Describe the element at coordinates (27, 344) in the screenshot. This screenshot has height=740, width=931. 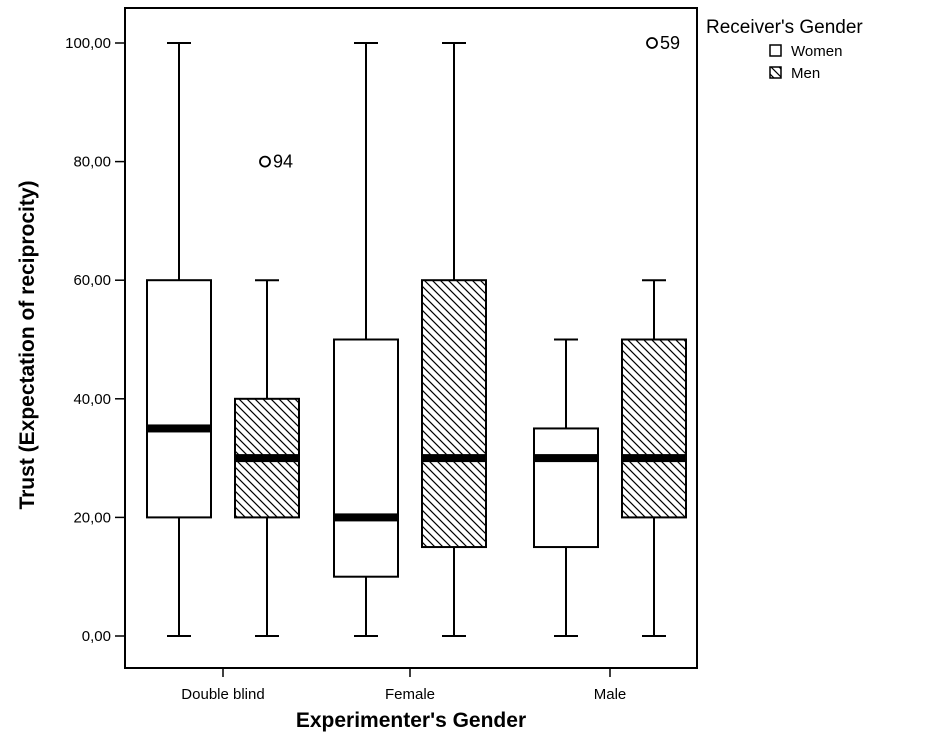
I see `y-axis-title: Trust (Expectation of reciprocity)` at that location.